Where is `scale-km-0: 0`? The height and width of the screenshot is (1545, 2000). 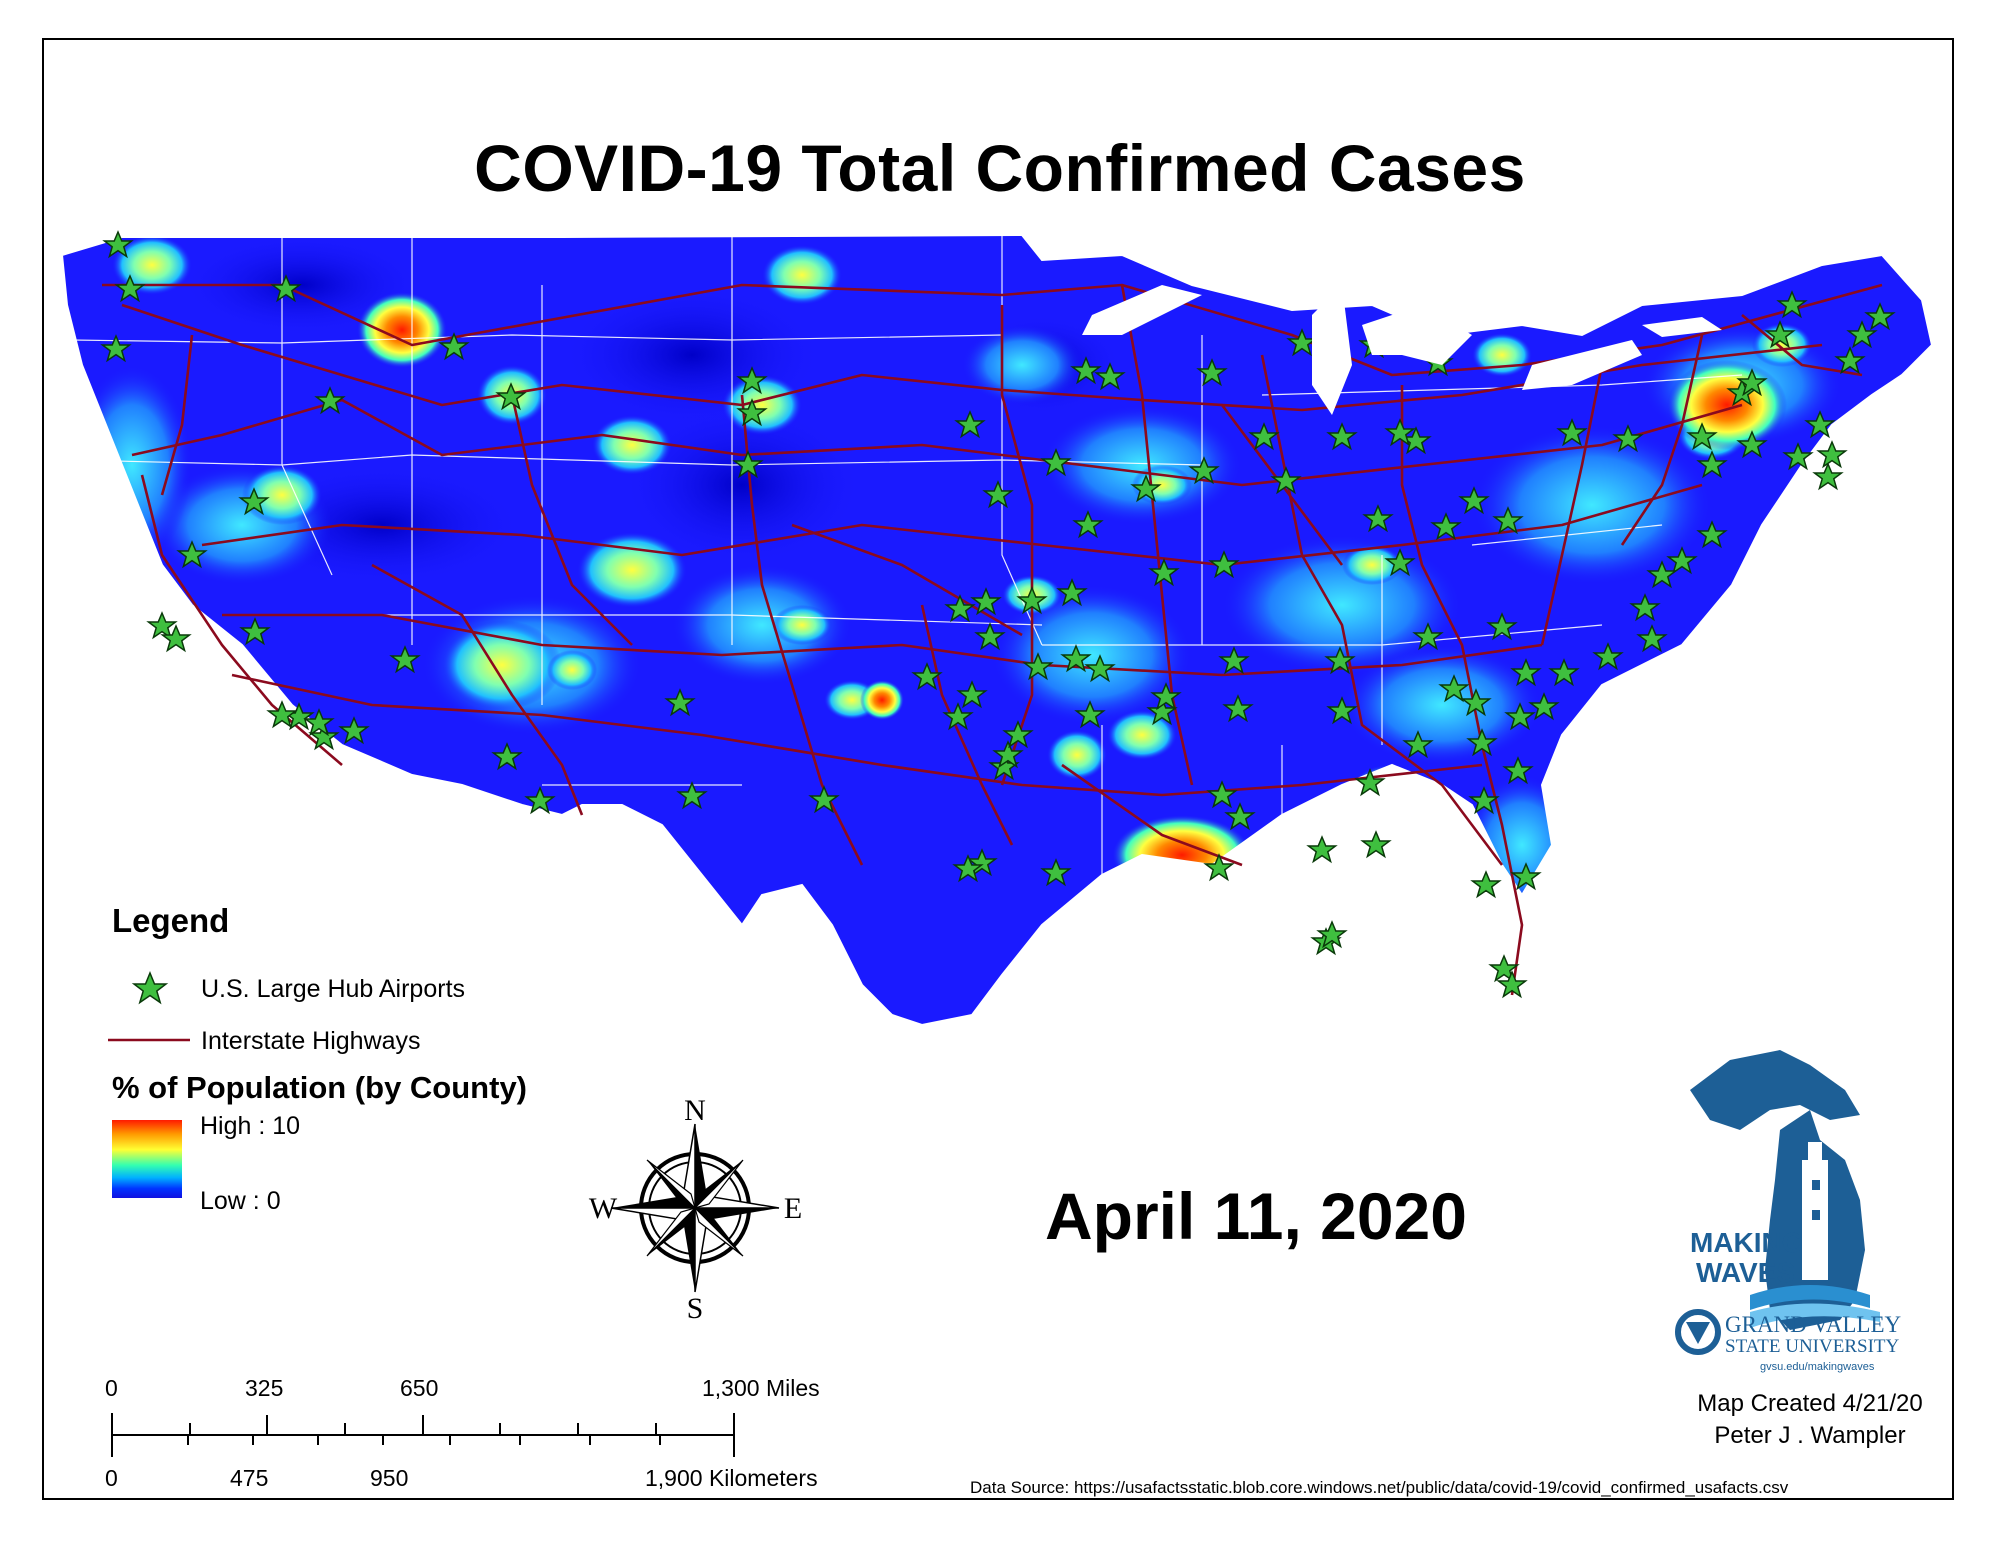 scale-km-0: 0 is located at coordinates (111, 1478).